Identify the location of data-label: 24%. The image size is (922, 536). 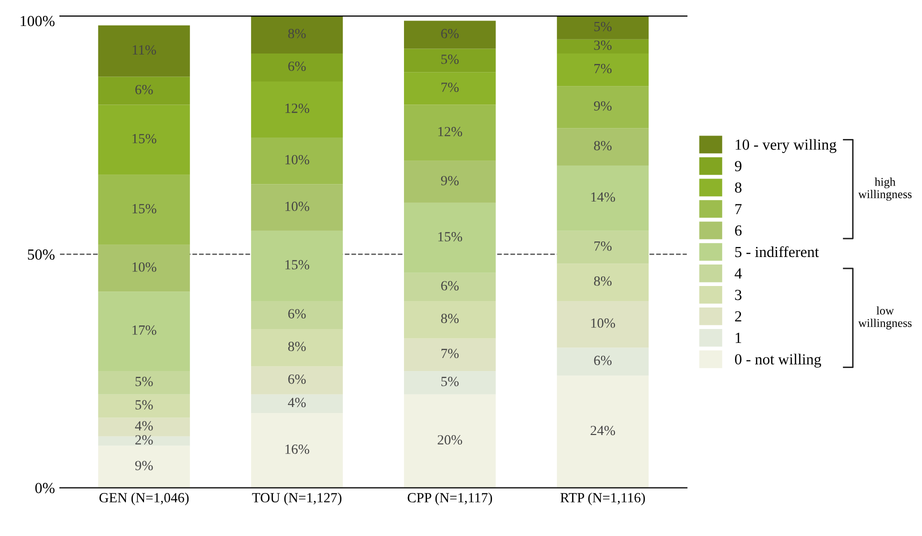
(603, 431).